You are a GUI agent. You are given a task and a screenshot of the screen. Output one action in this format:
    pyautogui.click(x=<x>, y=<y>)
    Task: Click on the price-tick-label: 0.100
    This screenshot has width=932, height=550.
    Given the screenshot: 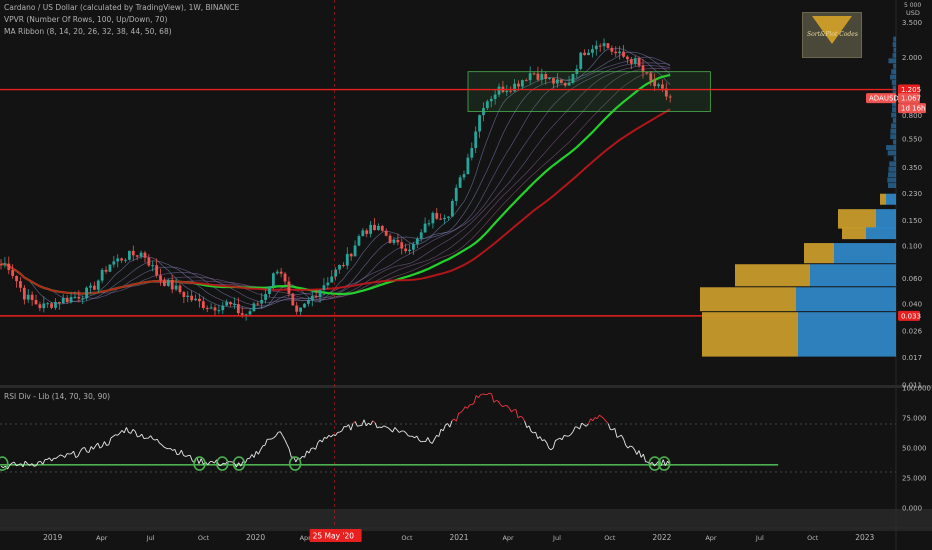 What is the action you would take?
    pyautogui.click(x=912, y=247)
    